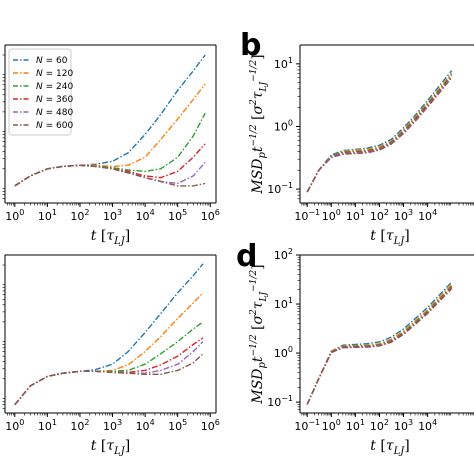 The height and width of the screenshot is (474, 474). I want to click on legend-label: N = 600, so click(54, 126).